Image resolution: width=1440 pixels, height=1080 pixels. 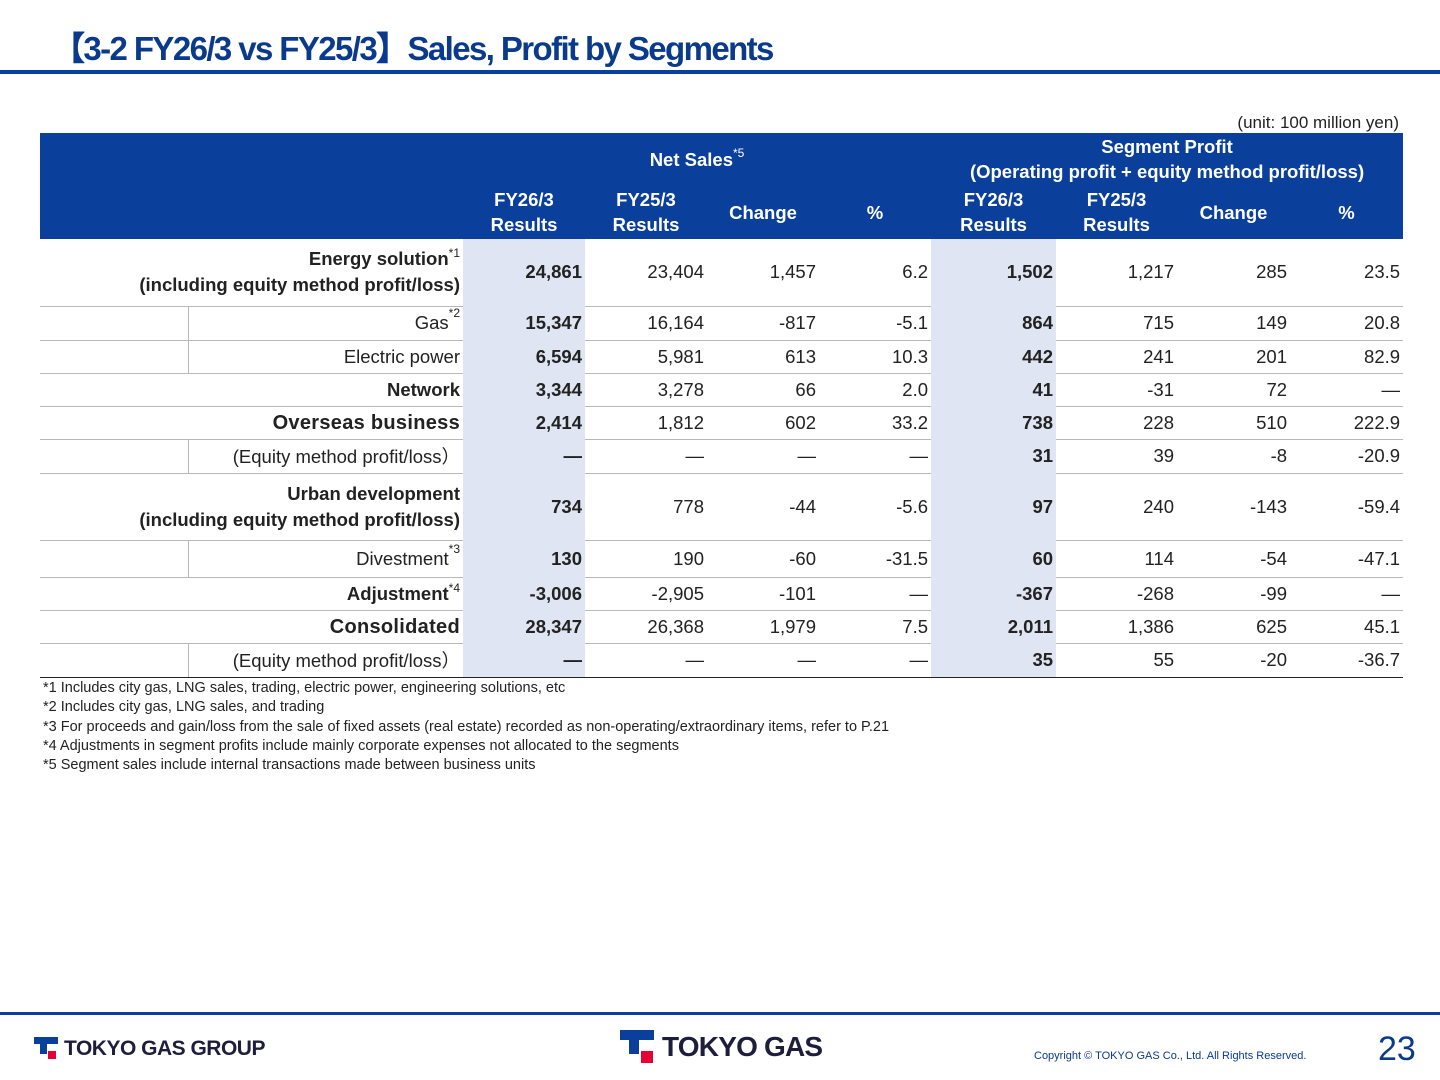 What do you see at coordinates (164, 1048) in the screenshot?
I see `logo-group-text: TOKYO GAS GROUP` at bounding box center [164, 1048].